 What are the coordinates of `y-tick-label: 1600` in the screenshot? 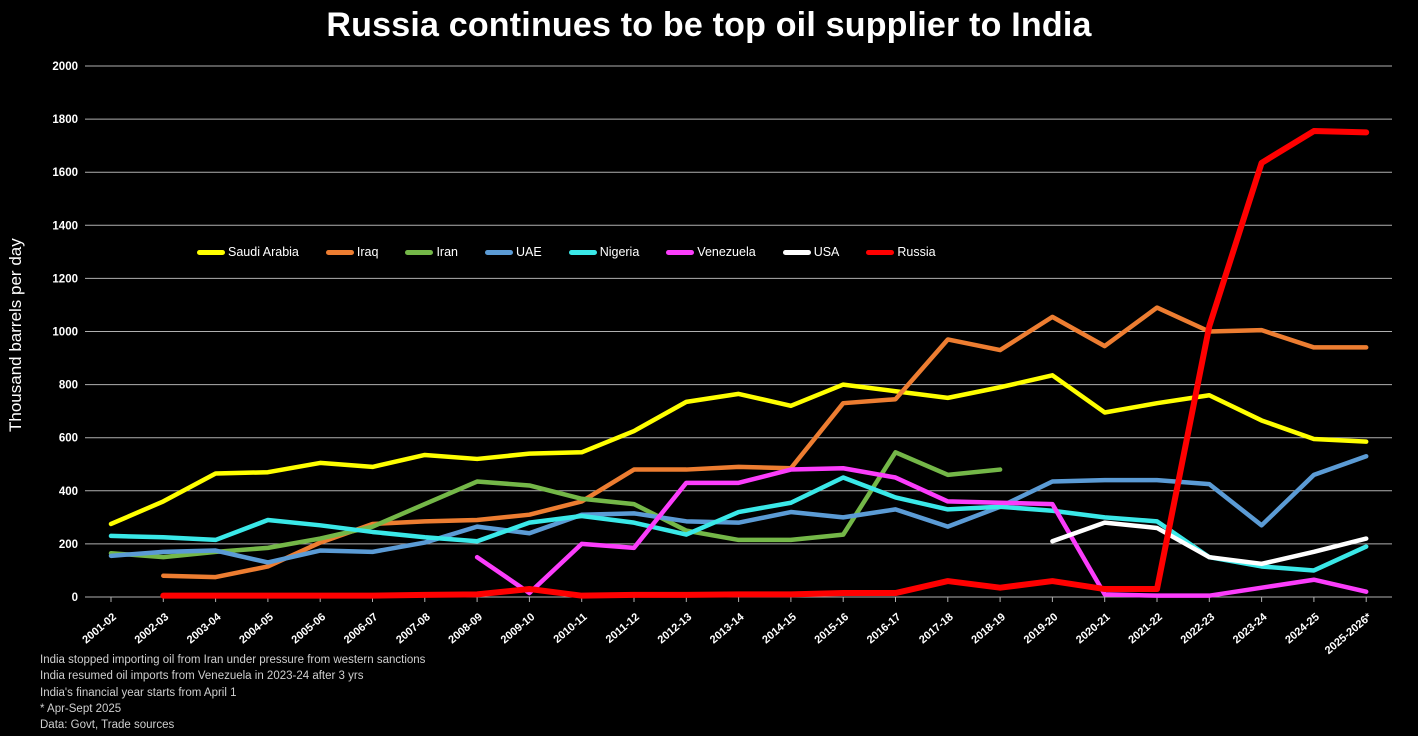 It's located at (65, 173).